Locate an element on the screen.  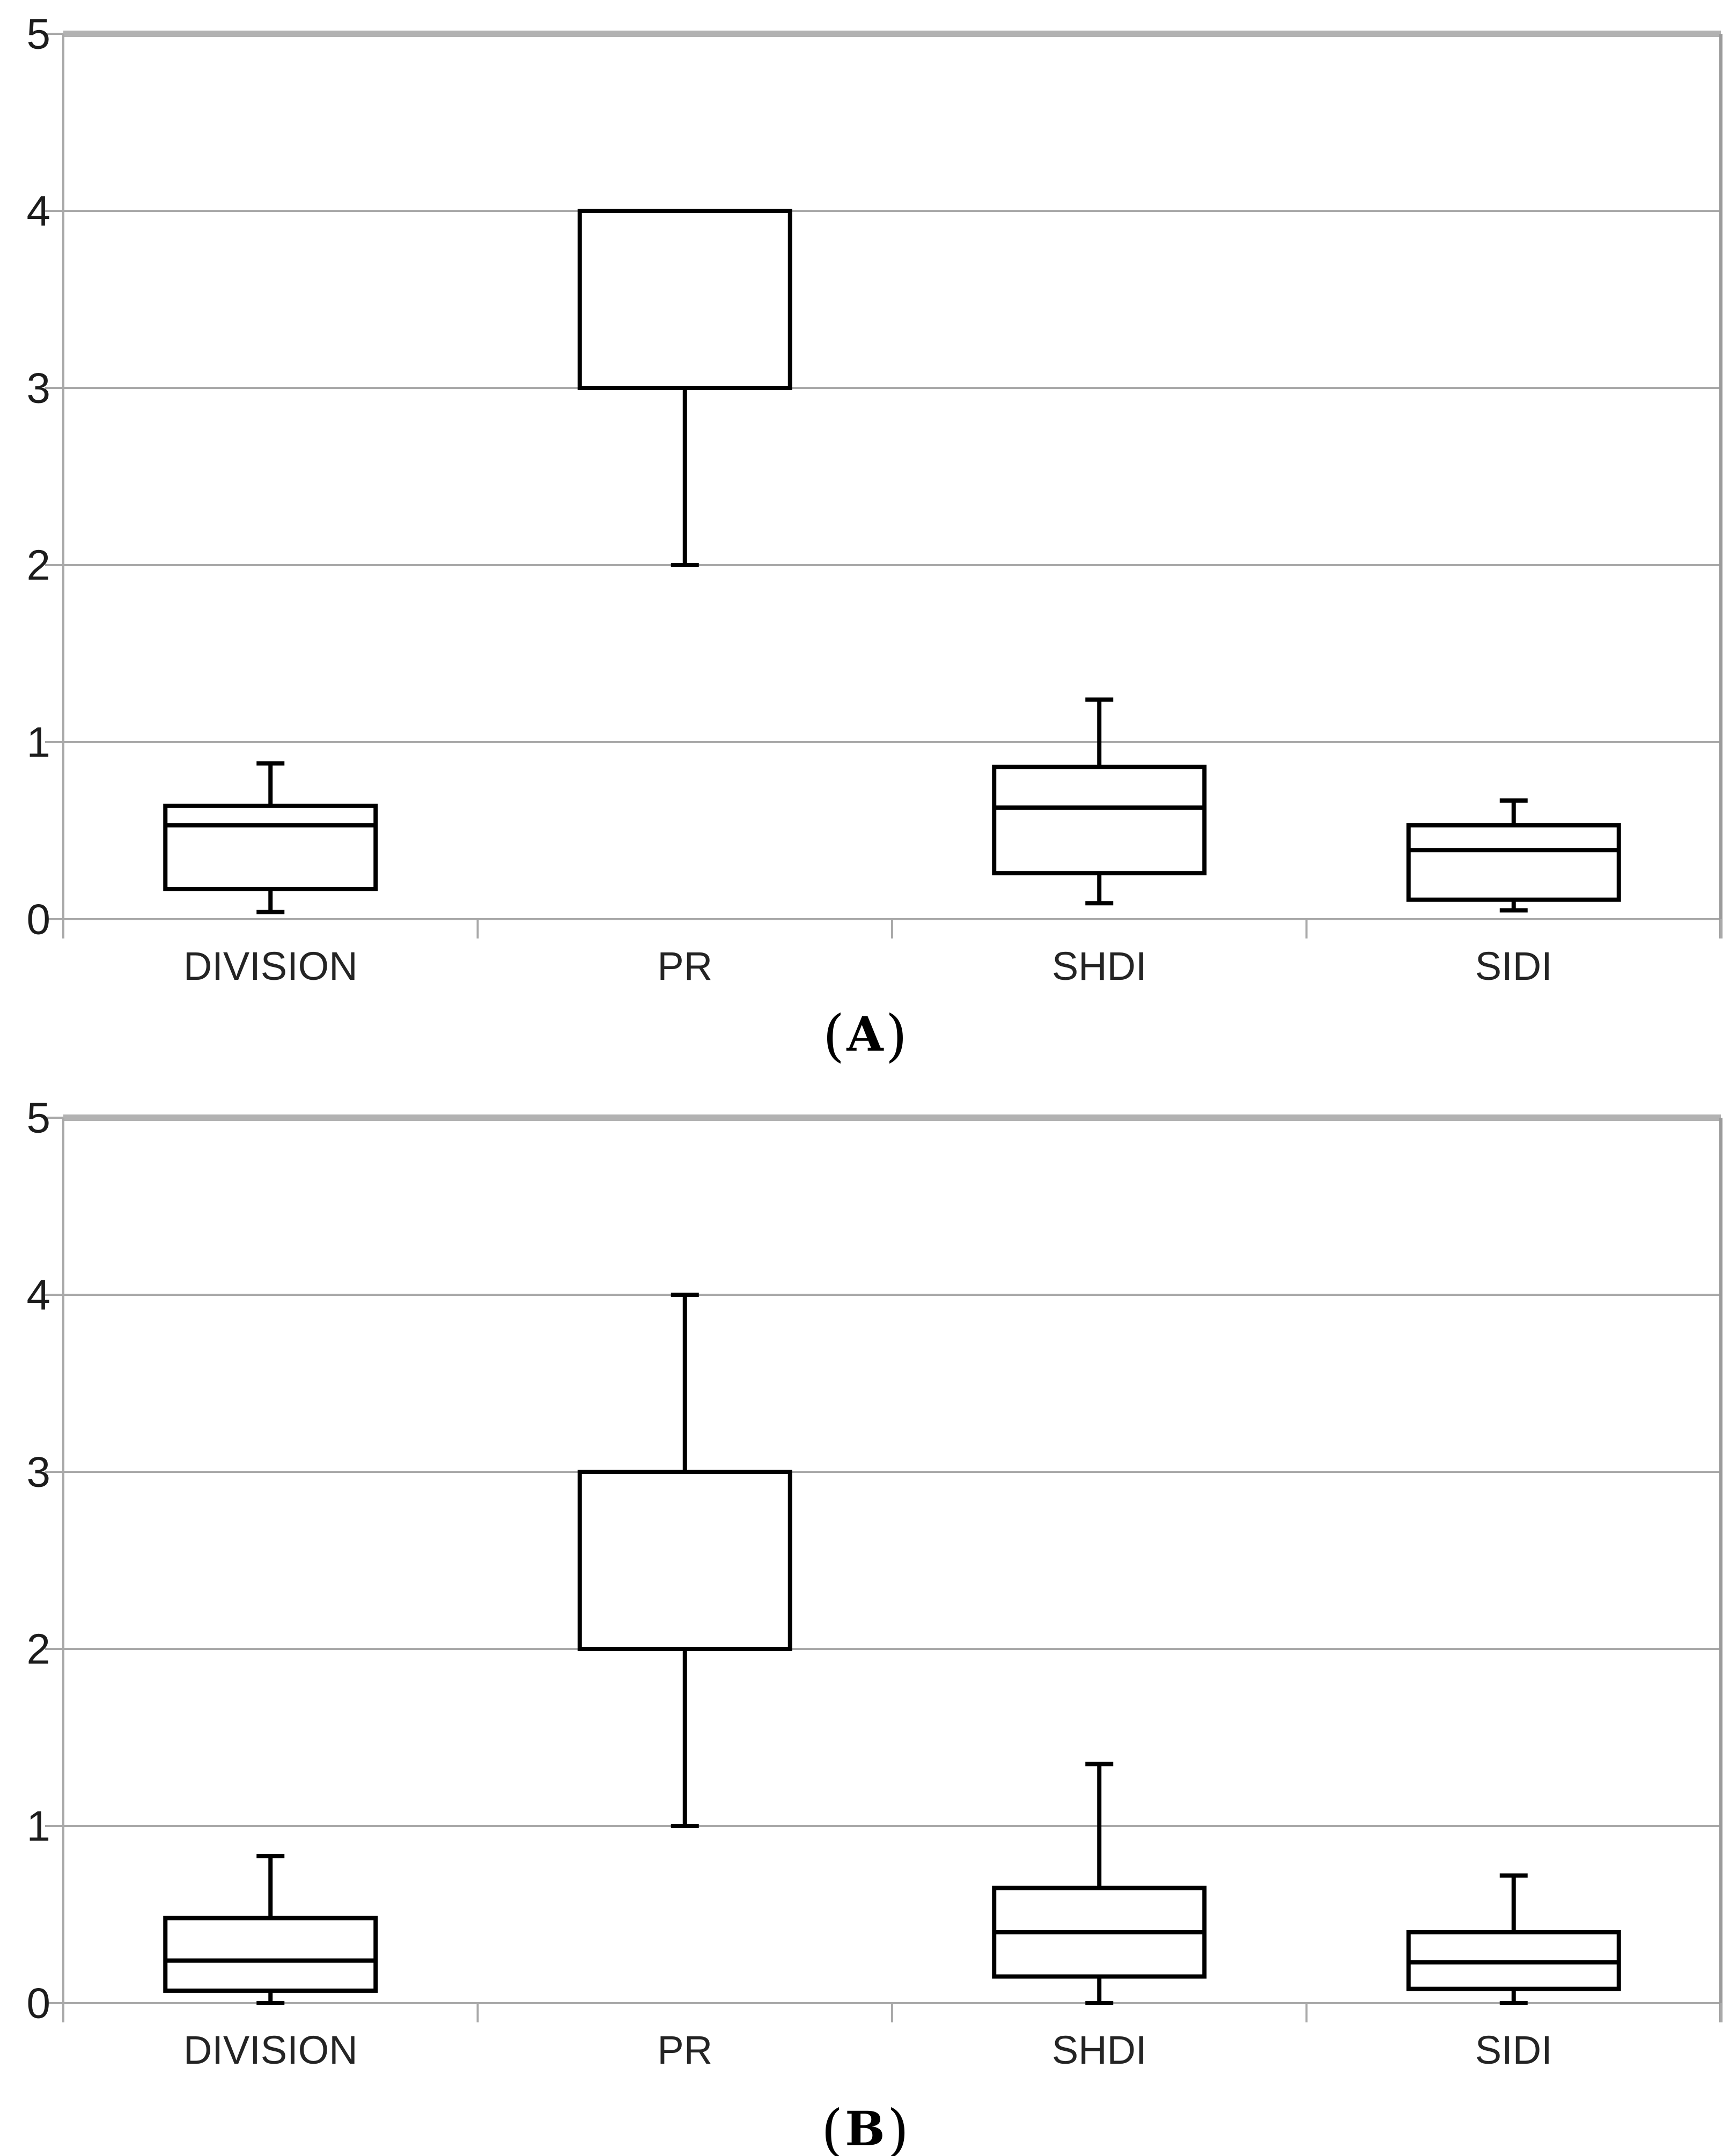
caption-letter: B is located at coordinates (865, 2128).